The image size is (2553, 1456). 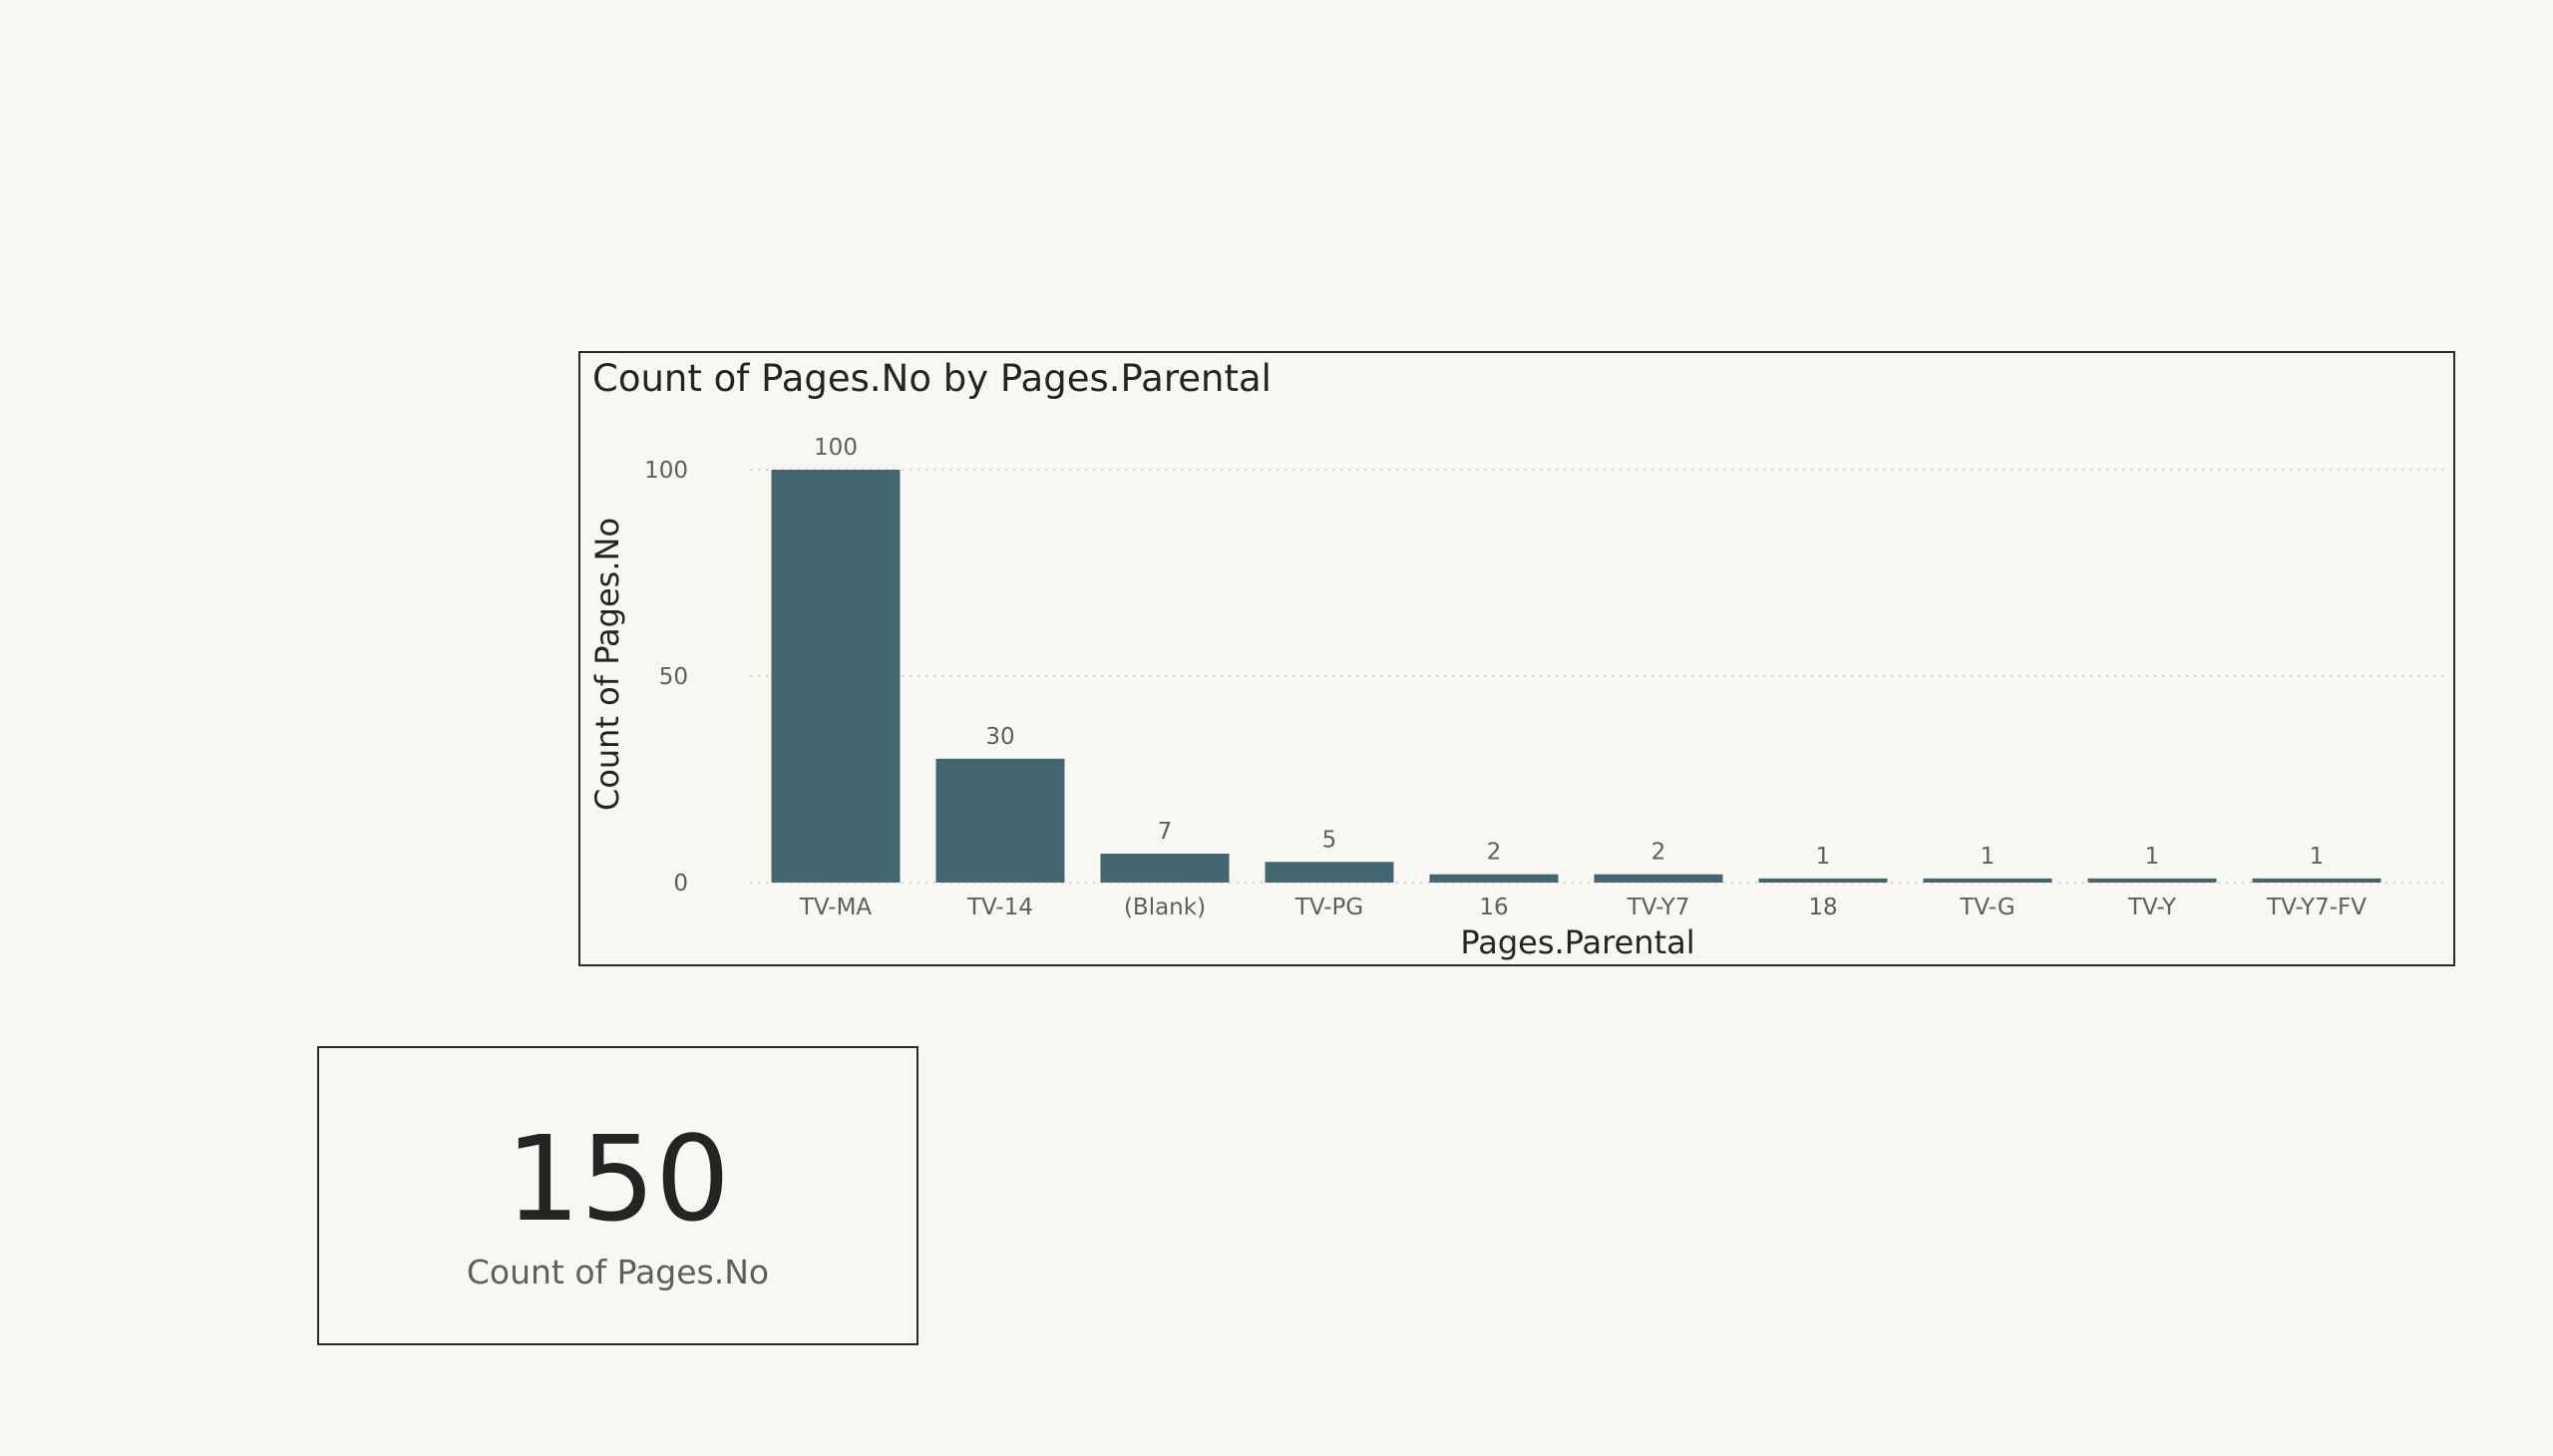 What do you see at coordinates (1000, 737) in the screenshot?
I see `data-label: 30` at bounding box center [1000, 737].